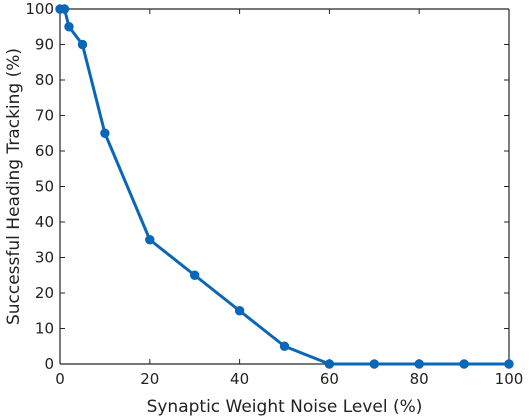 This screenshot has height=417, width=529. I want to click on x-tick-label: 100, so click(509, 379).